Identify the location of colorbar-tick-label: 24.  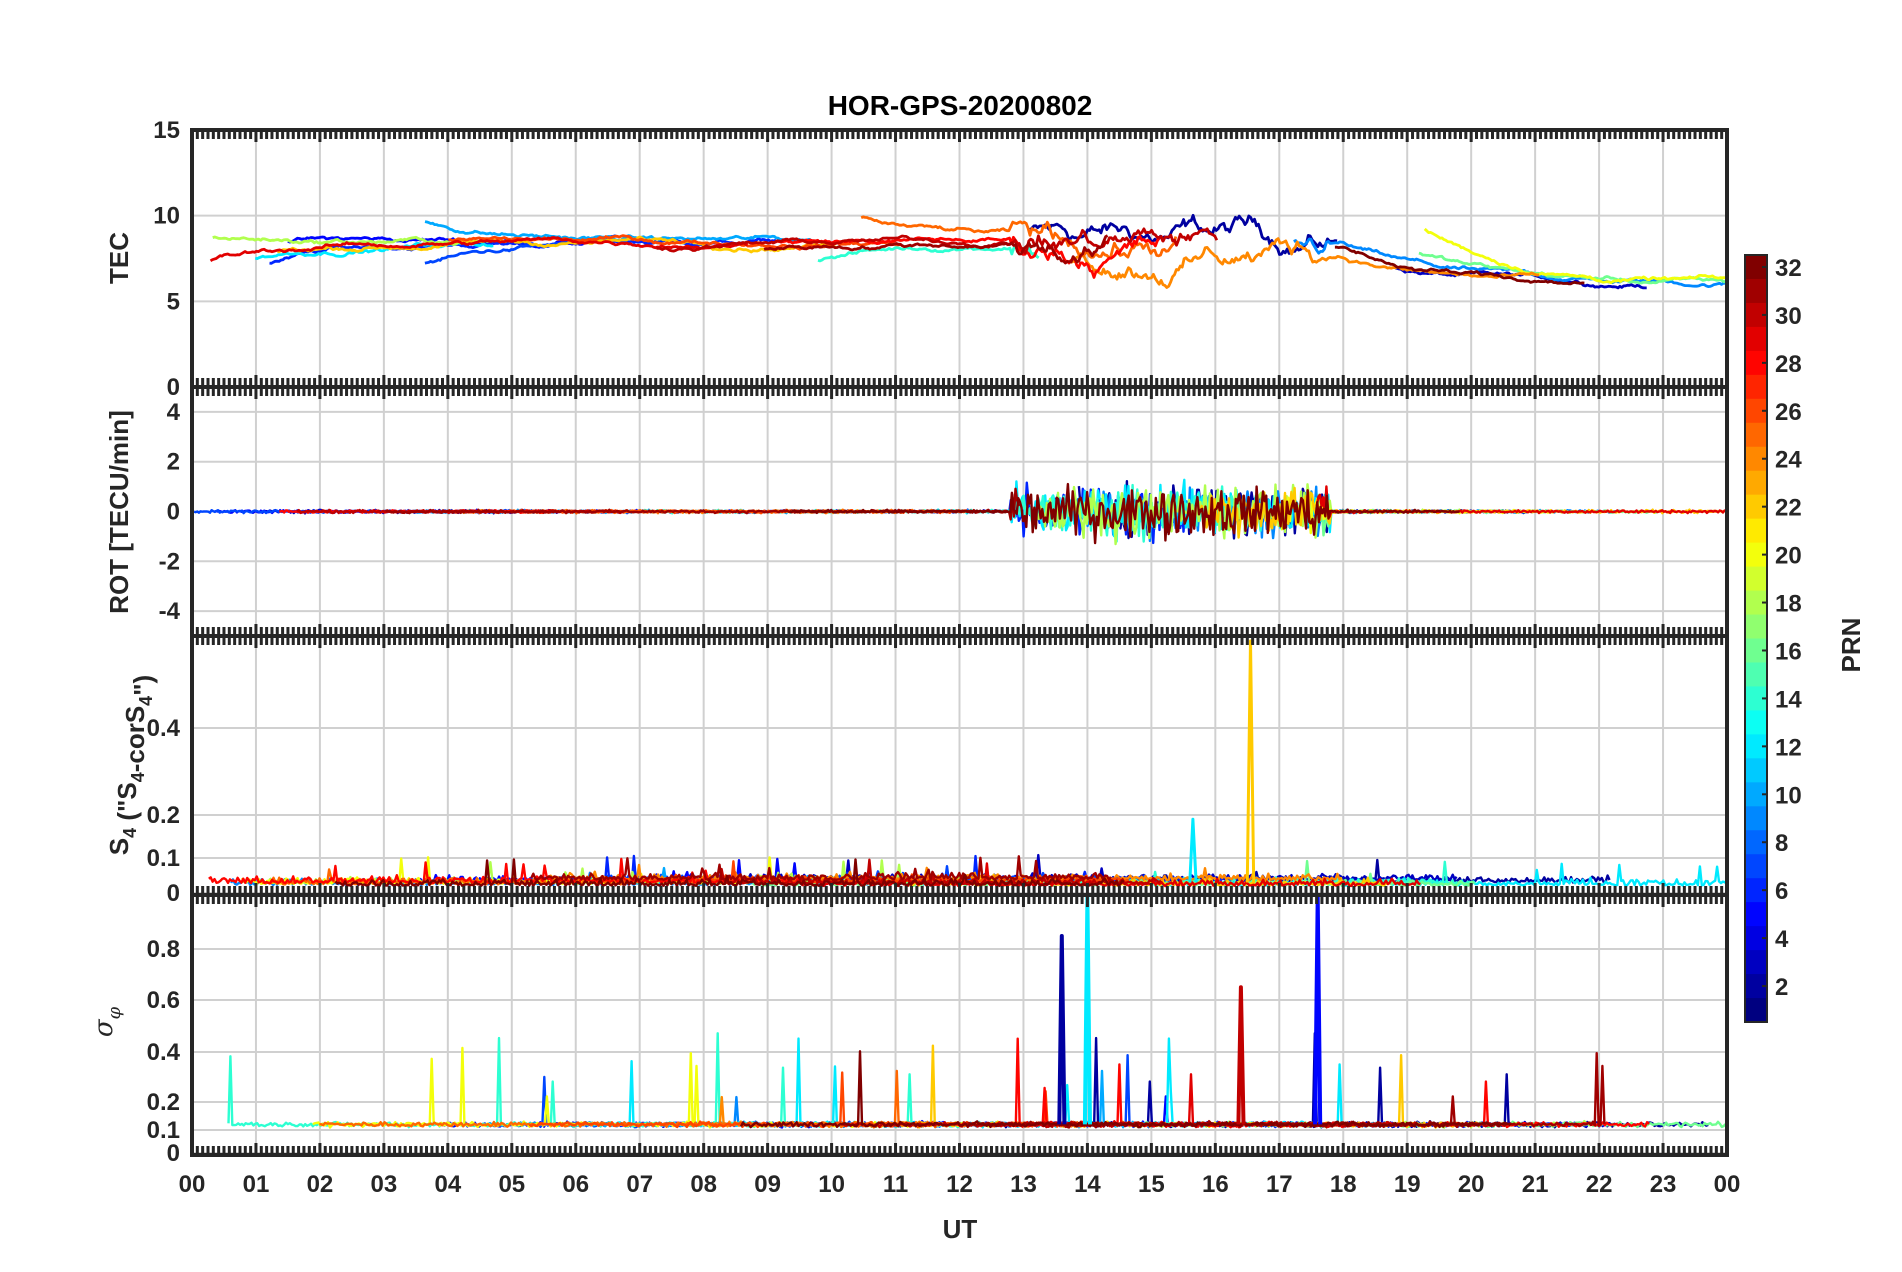
(1788, 460).